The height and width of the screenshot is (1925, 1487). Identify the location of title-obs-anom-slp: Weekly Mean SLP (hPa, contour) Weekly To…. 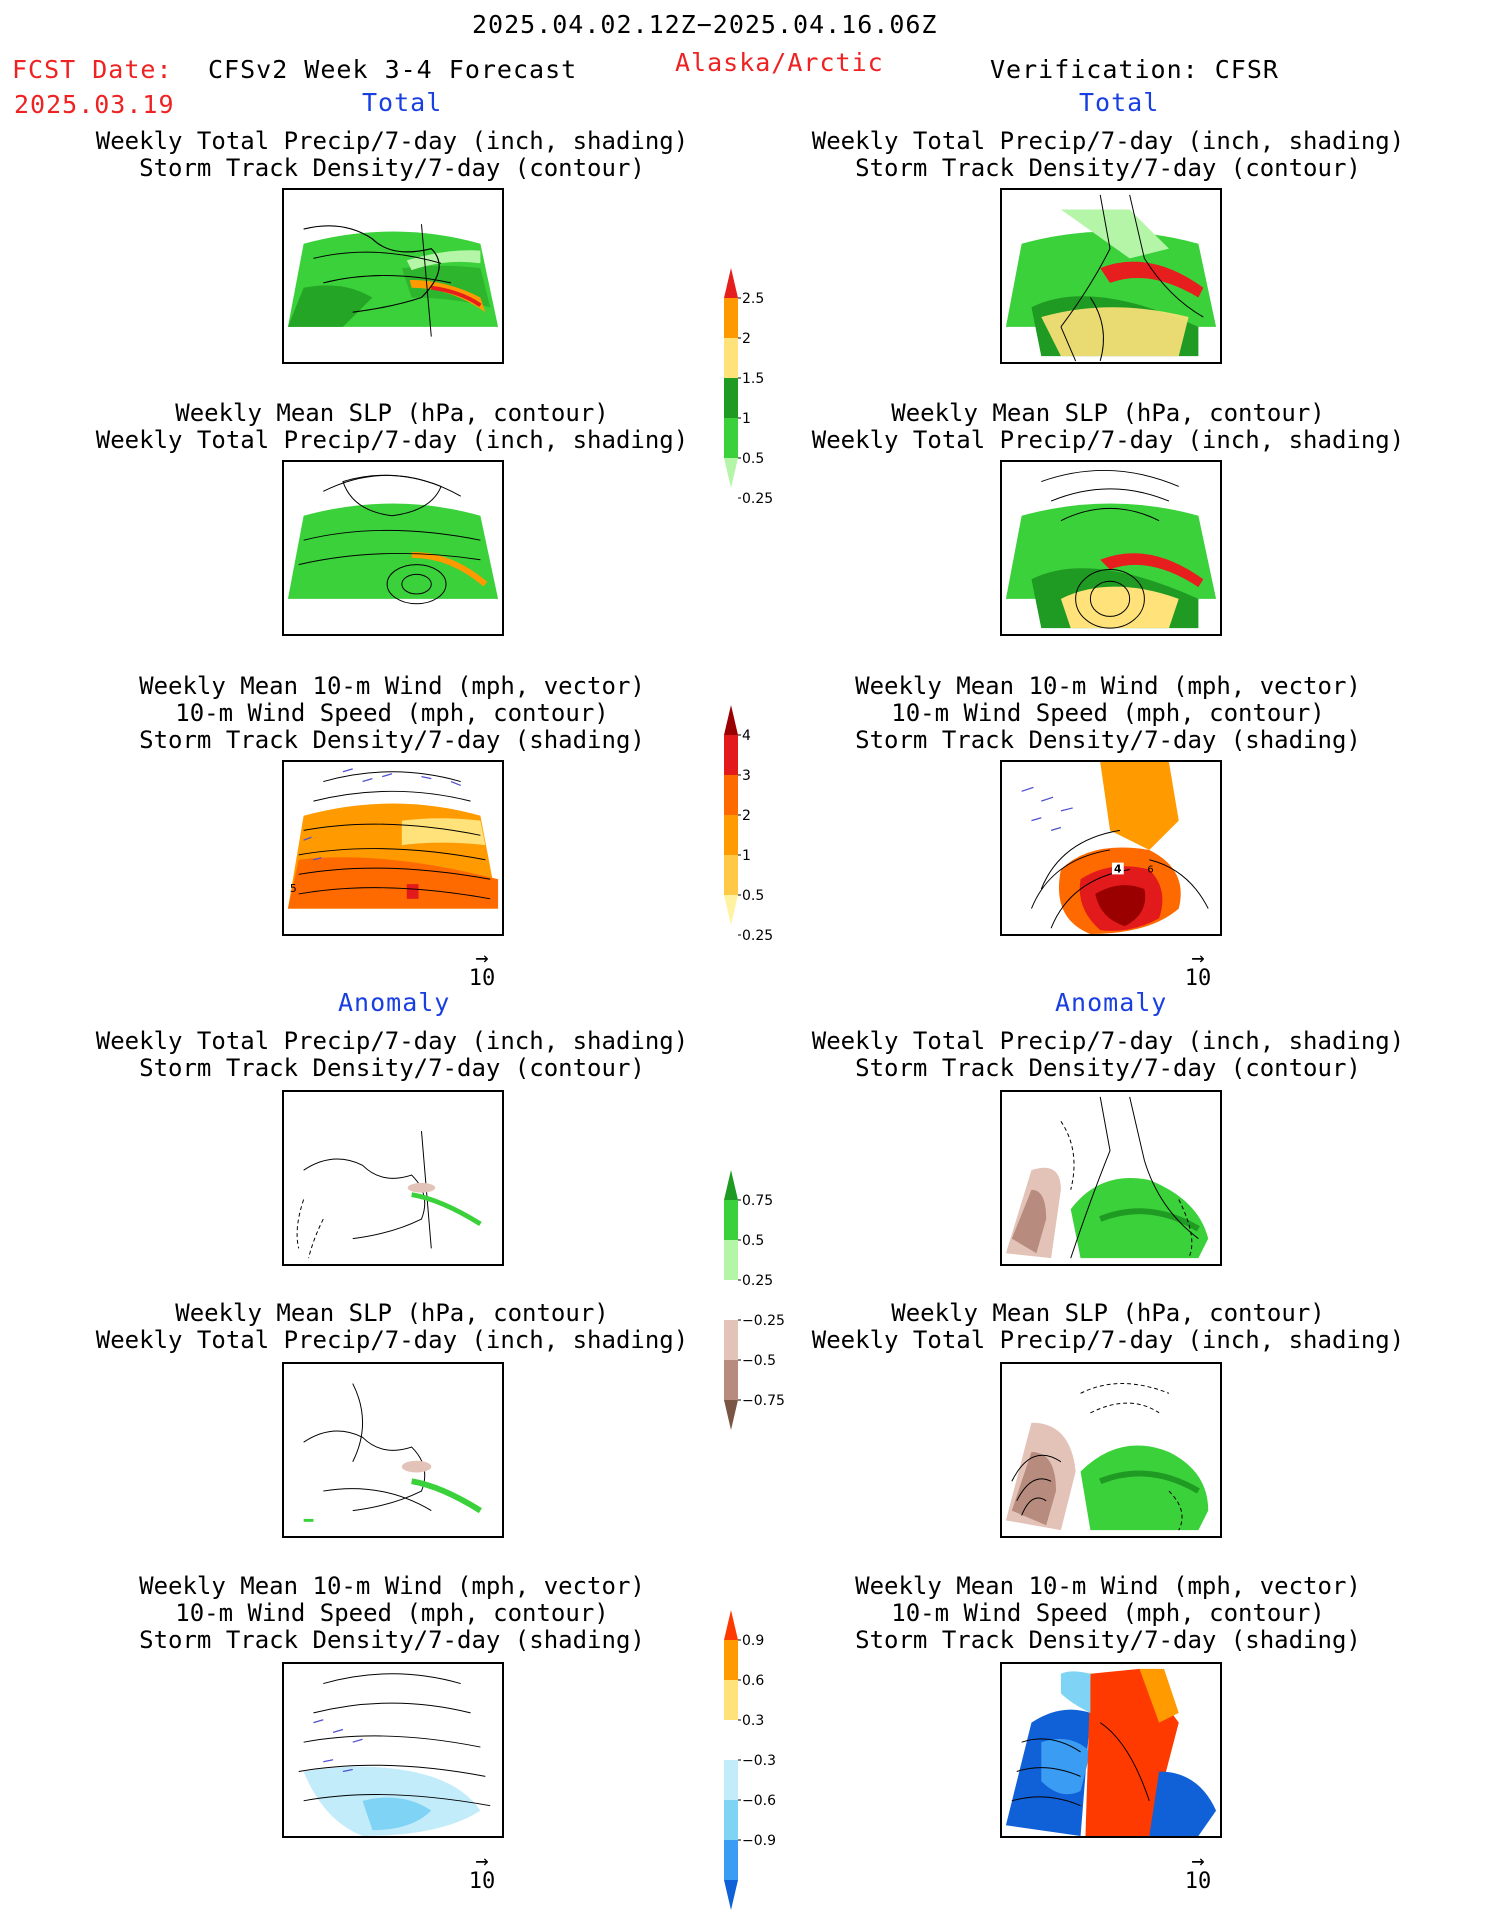
(1108, 1326).